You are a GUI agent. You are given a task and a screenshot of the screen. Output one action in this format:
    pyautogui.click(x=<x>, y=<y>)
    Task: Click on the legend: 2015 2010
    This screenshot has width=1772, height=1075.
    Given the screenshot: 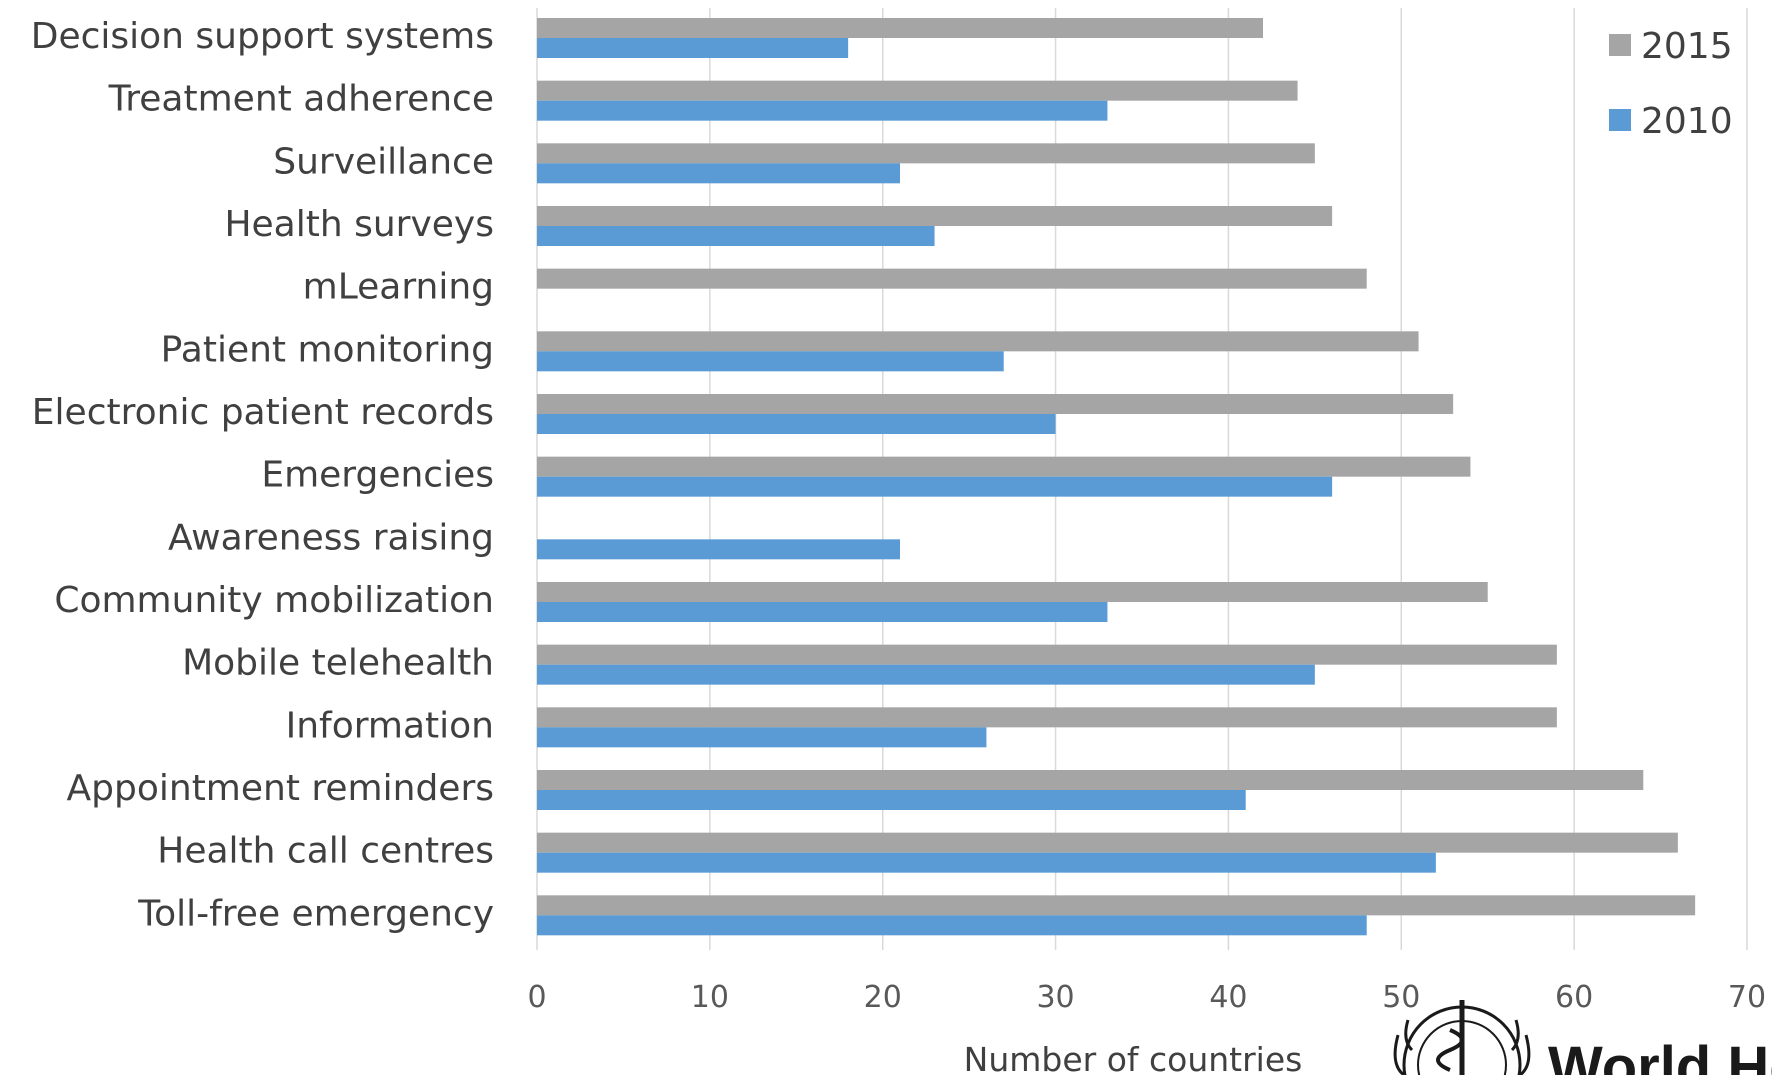 What is the action you would take?
    pyautogui.click(x=1671, y=84)
    